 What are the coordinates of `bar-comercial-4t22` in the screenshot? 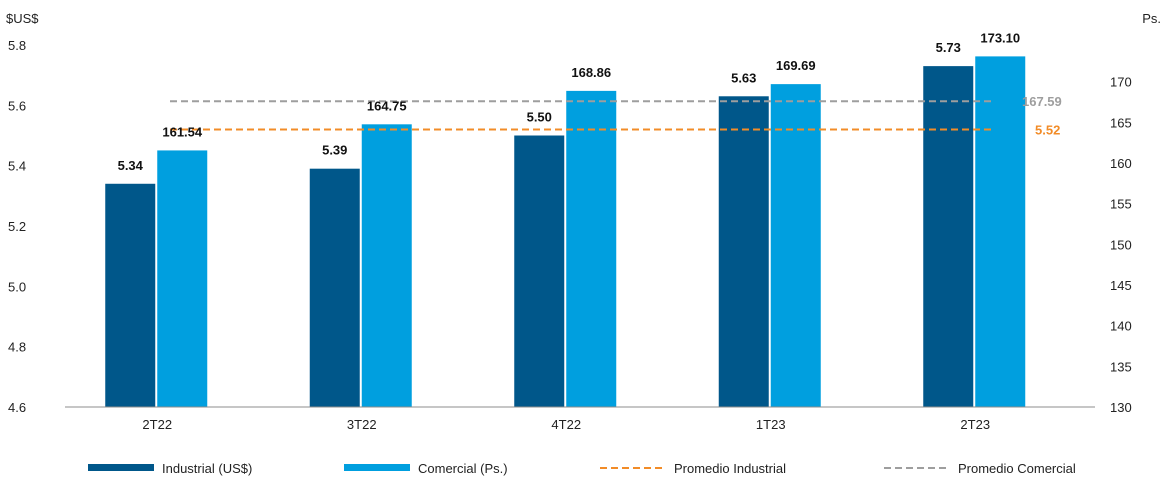 It's located at (591, 249).